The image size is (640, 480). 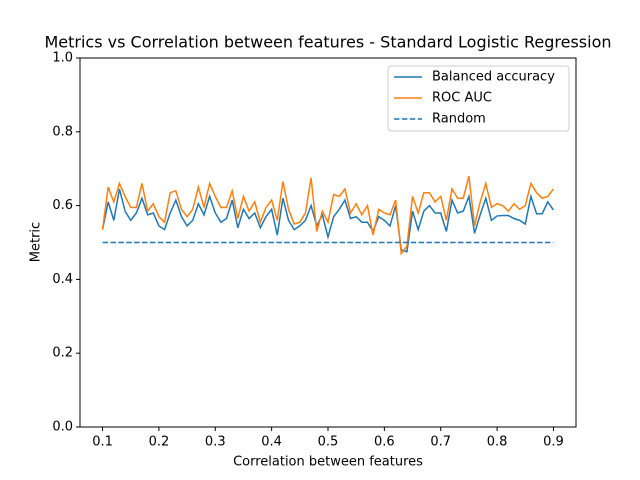 What do you see at coordinates (493, 77) in the screenshot?
I see `legend-label: Balanced accuracy` at bounding box center [493, 77].